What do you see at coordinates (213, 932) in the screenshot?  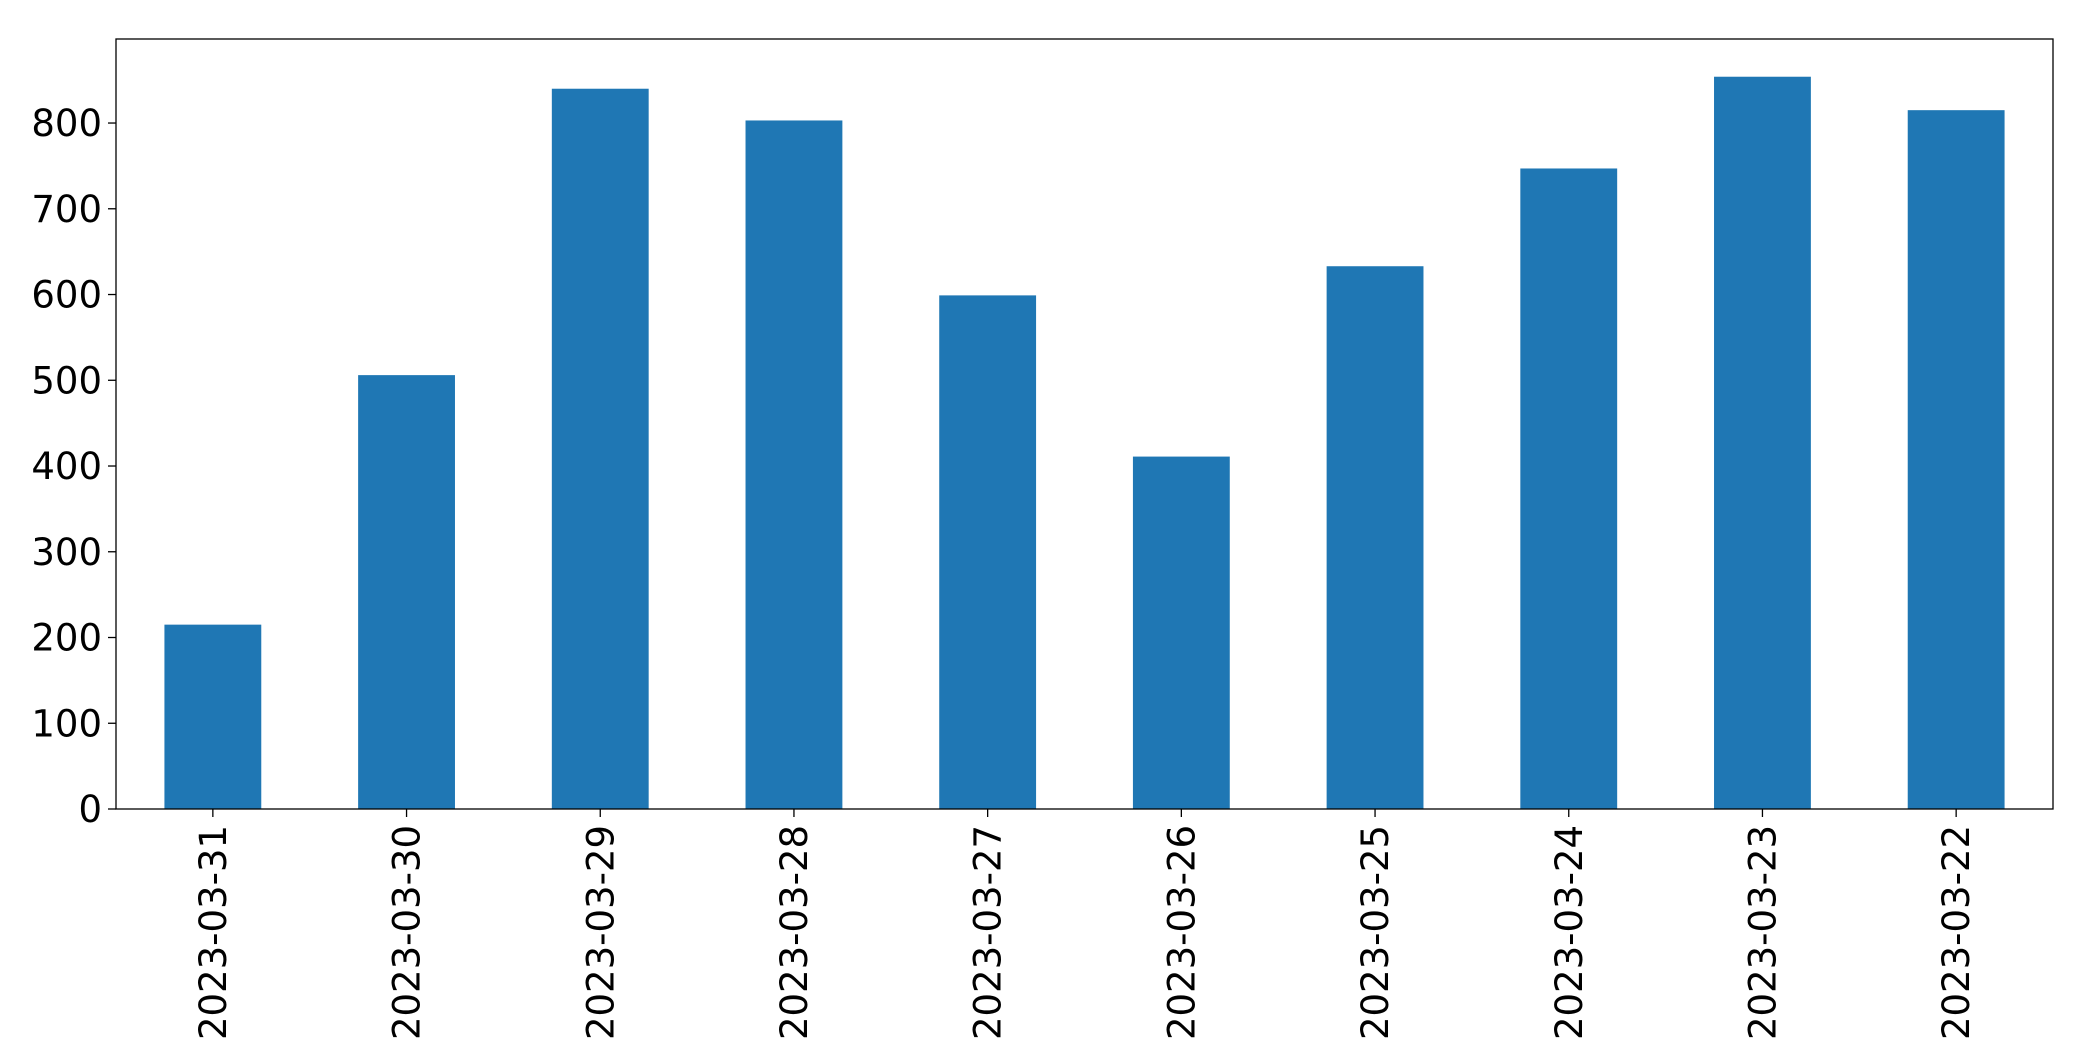 I see `x-tick-label: 2023-03-31` at bounding box center [213, 932].